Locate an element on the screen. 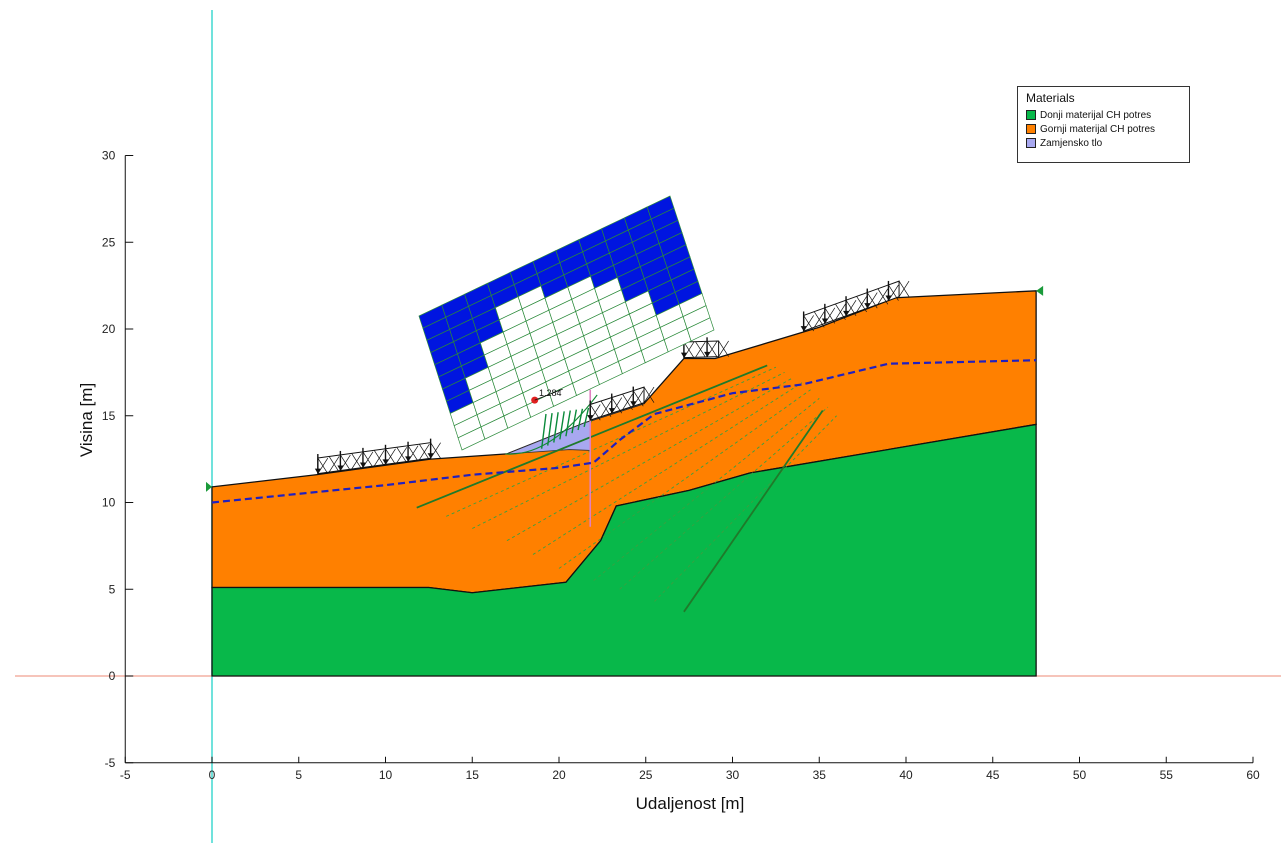 The height and width of the screenshot is (843, 1281). x-tick-label: 35 is located at coordinates (820, 775).